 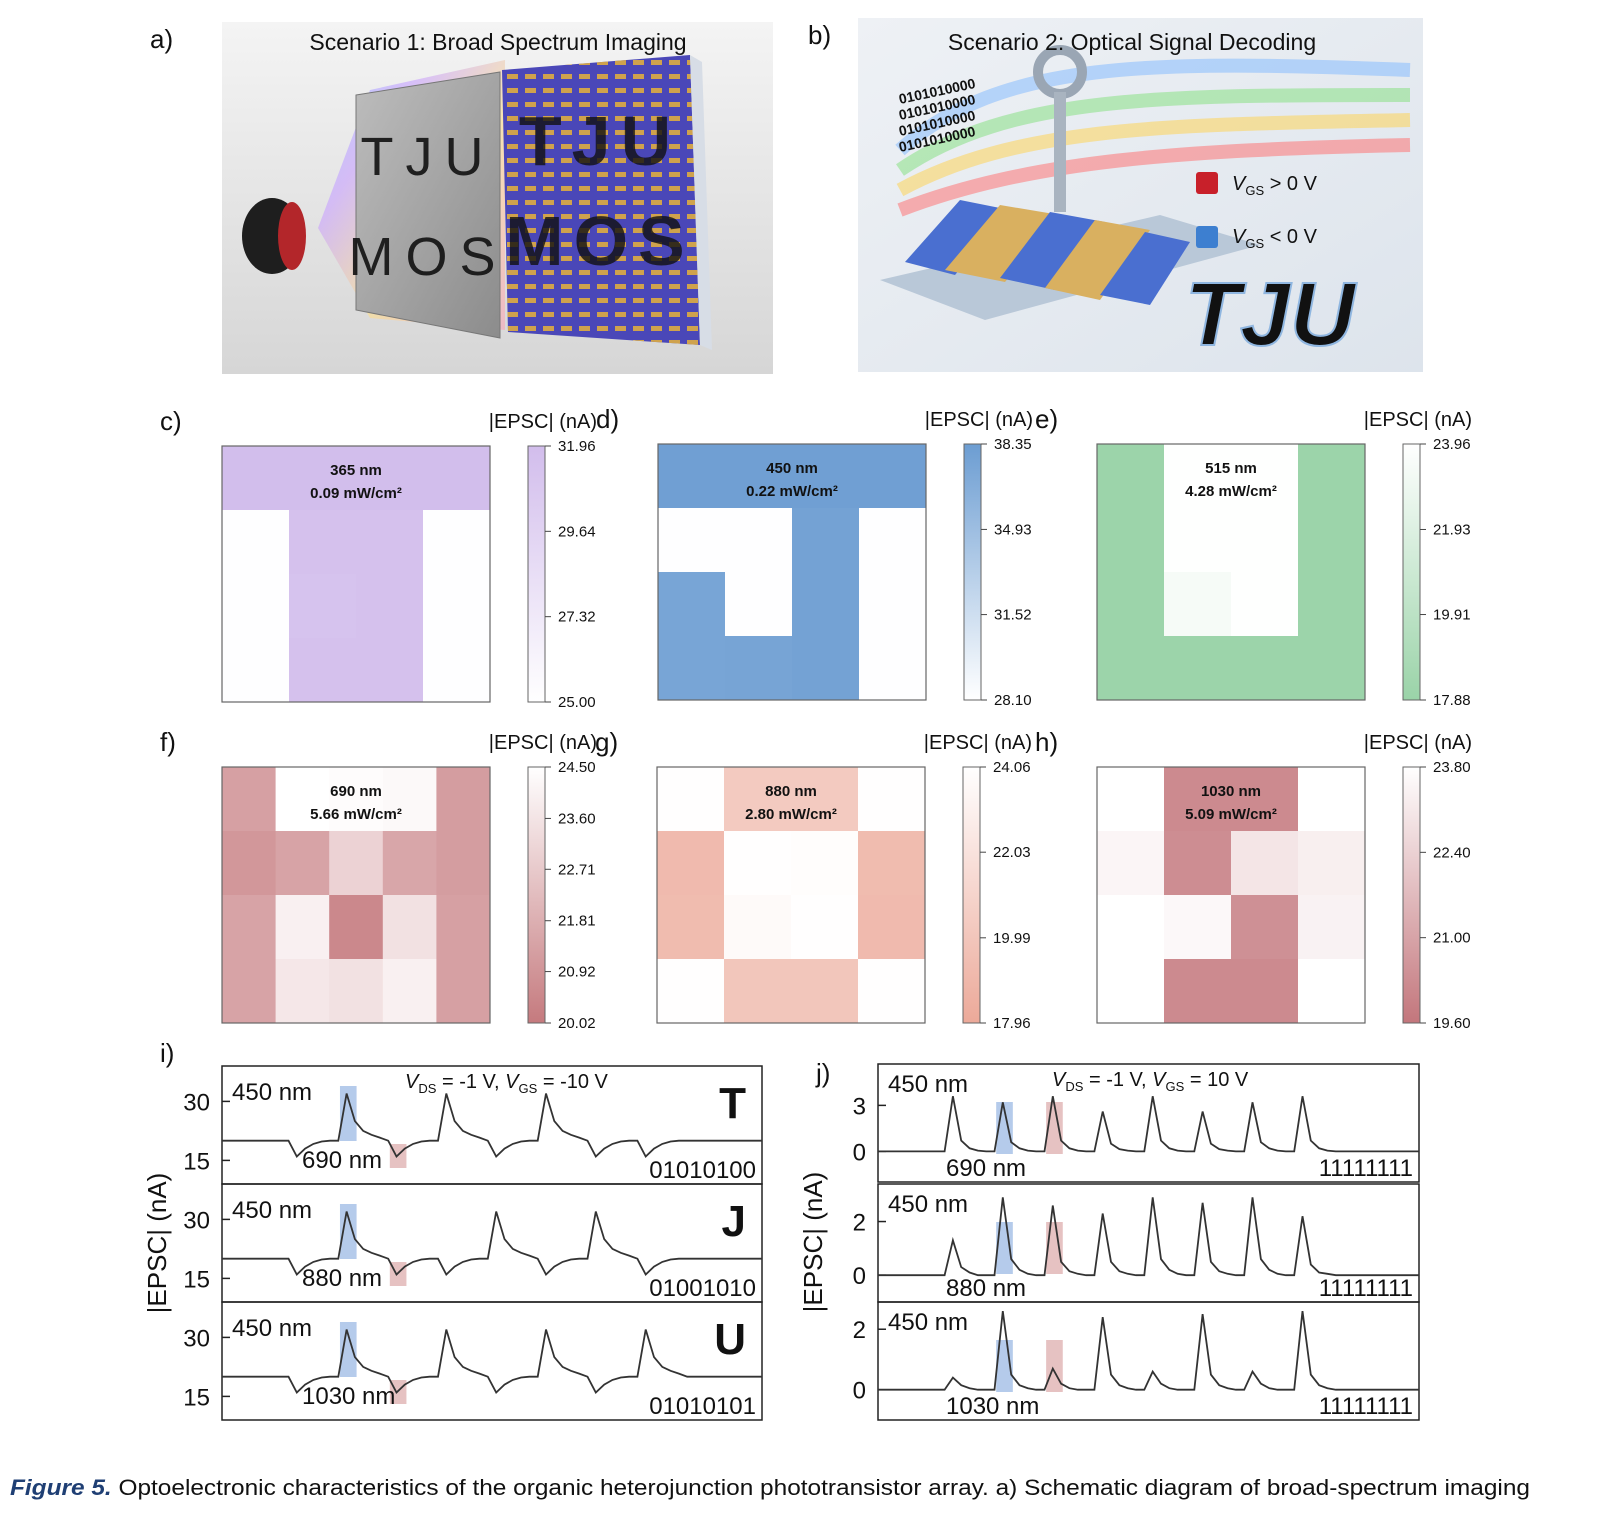 I want to click on colorbar-tick-label: 21.81, so click(x=577, y=921).